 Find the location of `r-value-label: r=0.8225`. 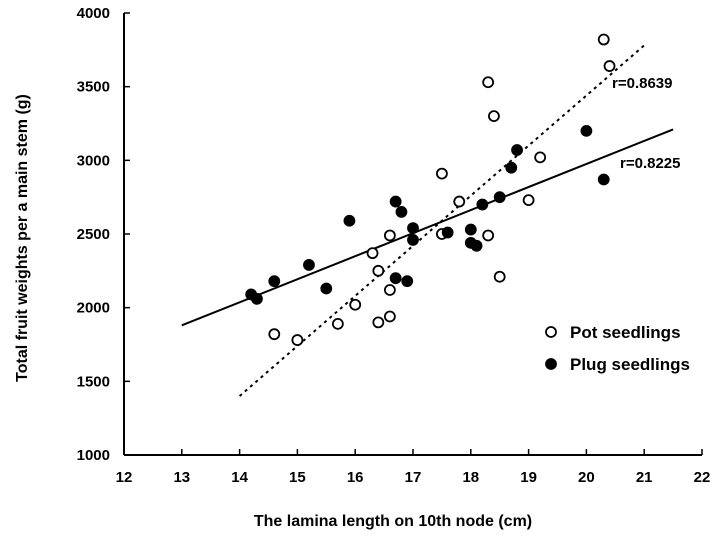

r-value-label: r=0.8225 is located at coordinates (650, 163).